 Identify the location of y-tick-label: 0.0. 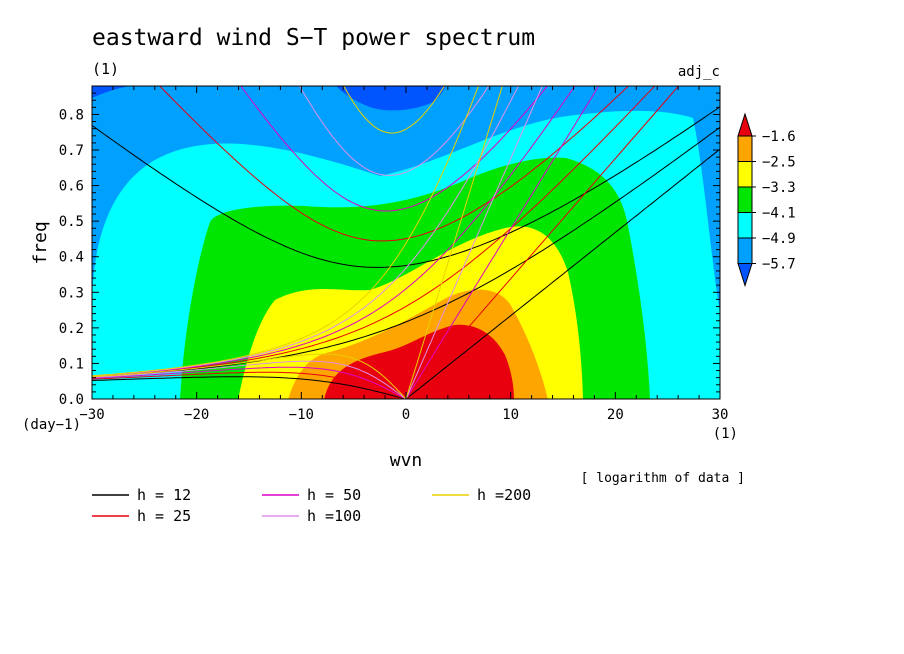
(71, 400).